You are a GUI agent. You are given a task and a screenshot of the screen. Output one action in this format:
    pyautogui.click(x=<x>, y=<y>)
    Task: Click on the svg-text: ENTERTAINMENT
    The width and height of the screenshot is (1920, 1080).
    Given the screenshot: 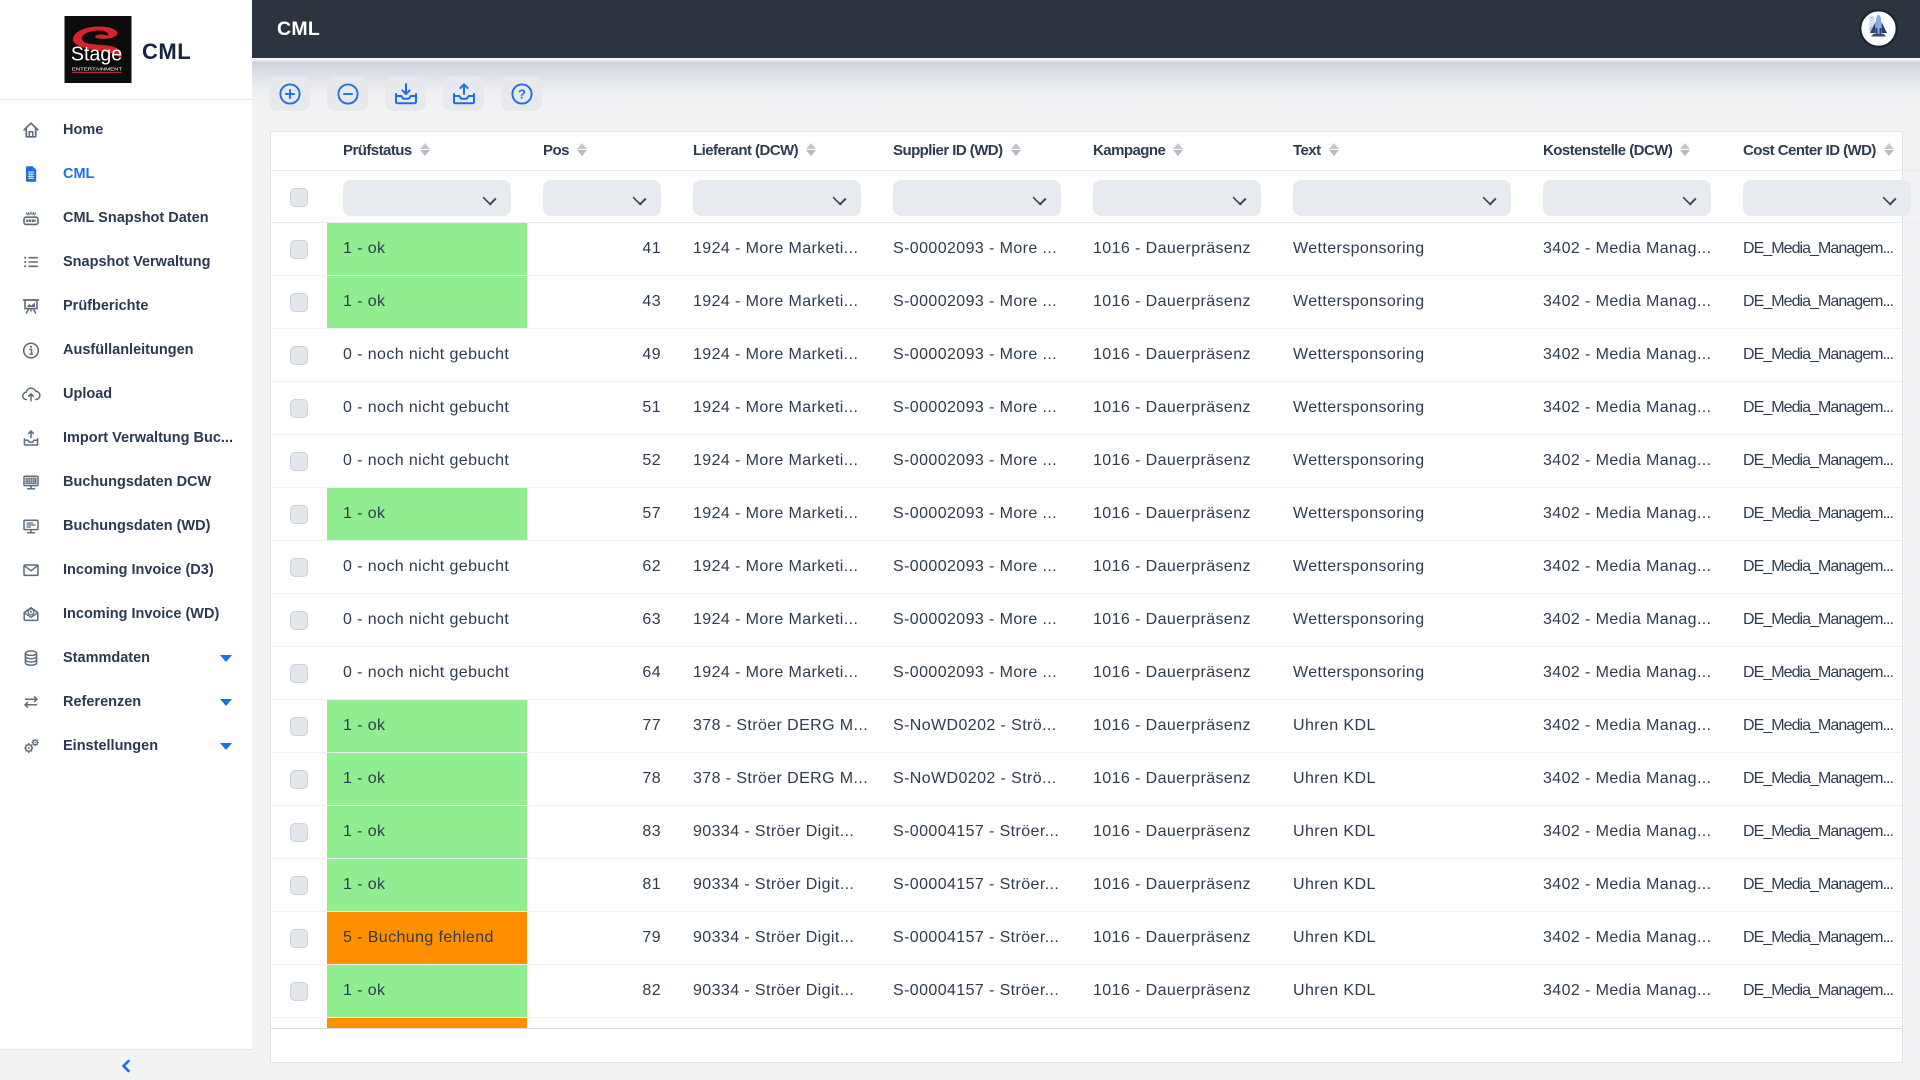 What is the action you would take?
    pyautogui.click(x=97, y=70)
    